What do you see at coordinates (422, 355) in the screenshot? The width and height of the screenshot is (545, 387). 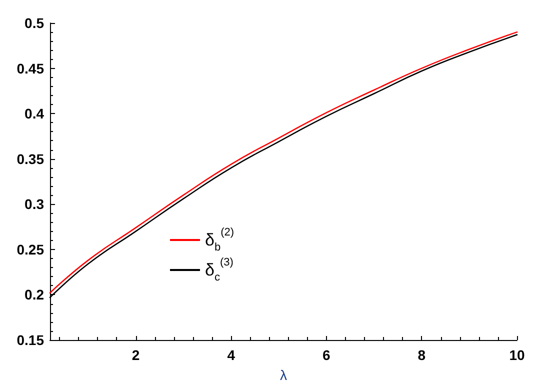 I see `x-tick-label: 8` at bounding box center [422, 355].